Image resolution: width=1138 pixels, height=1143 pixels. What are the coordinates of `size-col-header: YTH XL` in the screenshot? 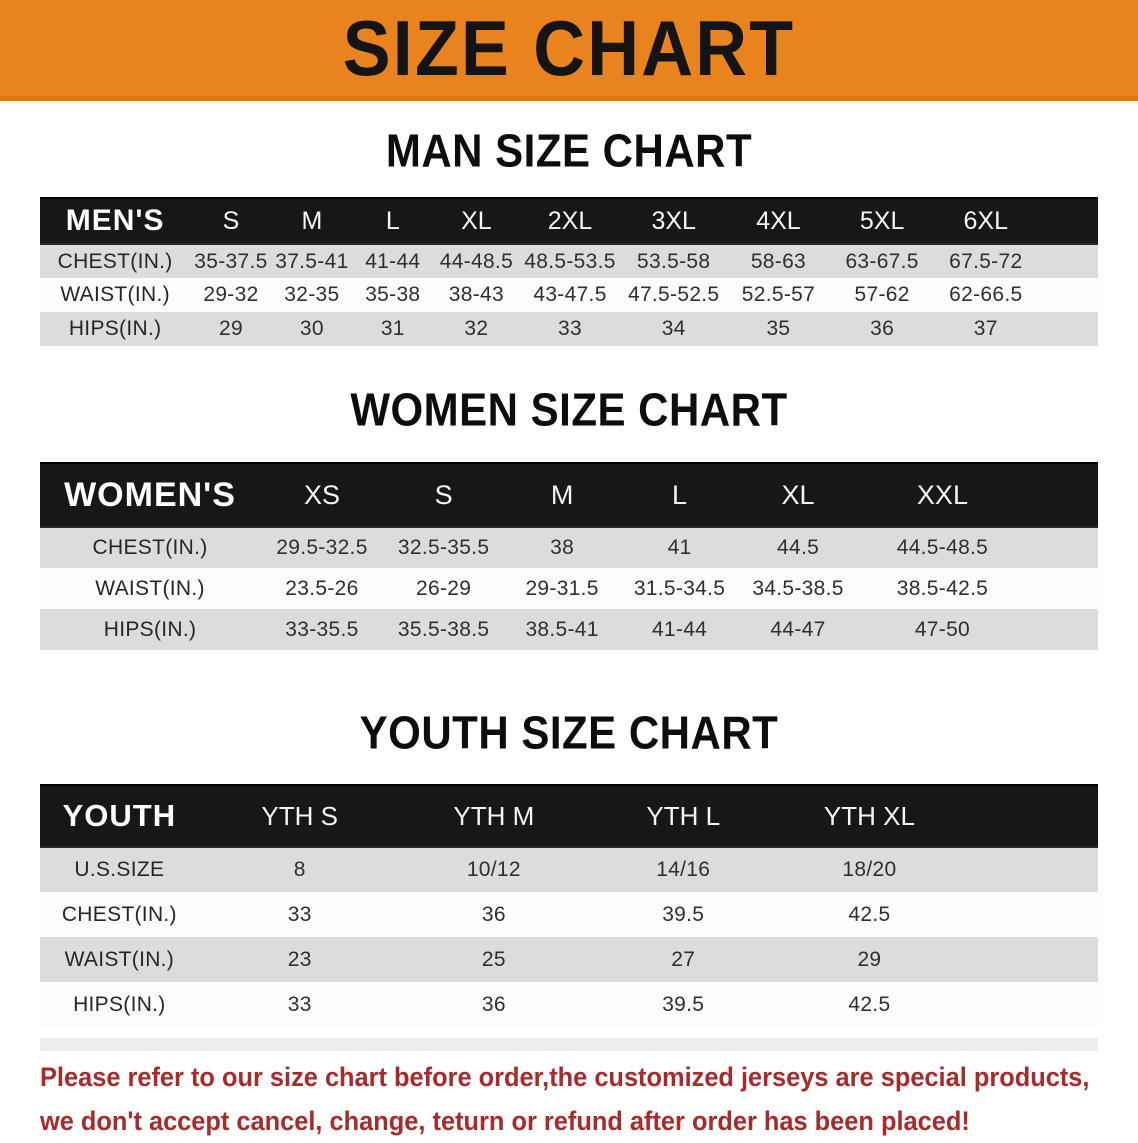 It's located at (869, 816).